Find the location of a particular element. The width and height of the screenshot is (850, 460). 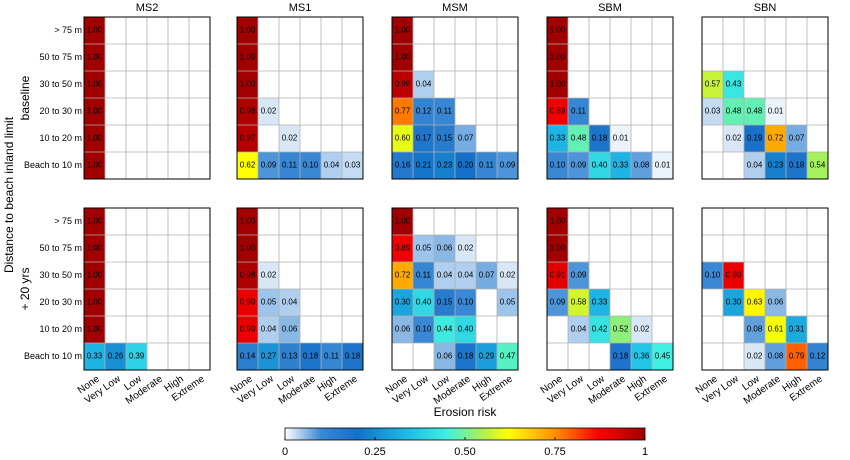

cell-label: 0.52 is located at coordinates (621, 329).